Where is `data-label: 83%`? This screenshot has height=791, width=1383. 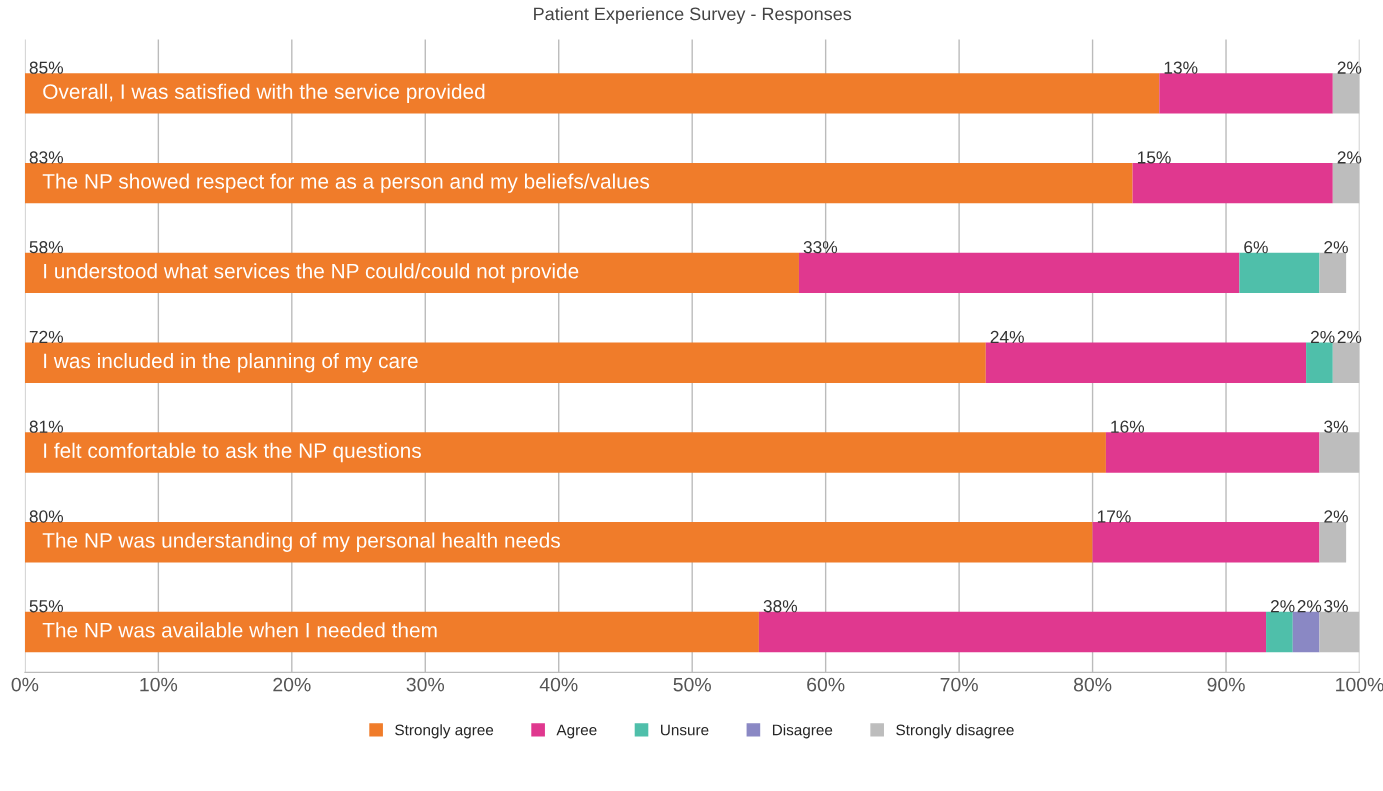 data-label: 83% is located at coordinates (46, 157).